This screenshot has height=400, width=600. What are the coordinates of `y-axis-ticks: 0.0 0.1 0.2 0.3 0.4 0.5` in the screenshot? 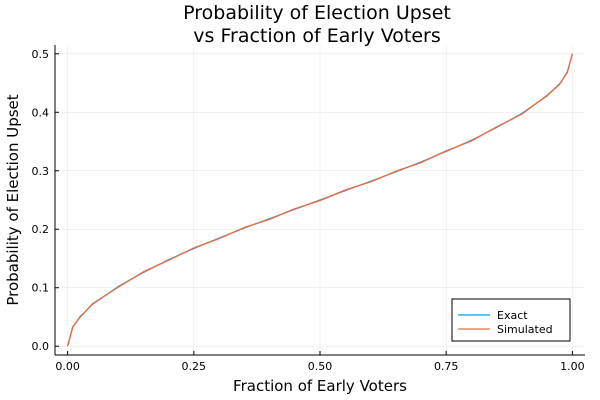 It's located at (45, 200).